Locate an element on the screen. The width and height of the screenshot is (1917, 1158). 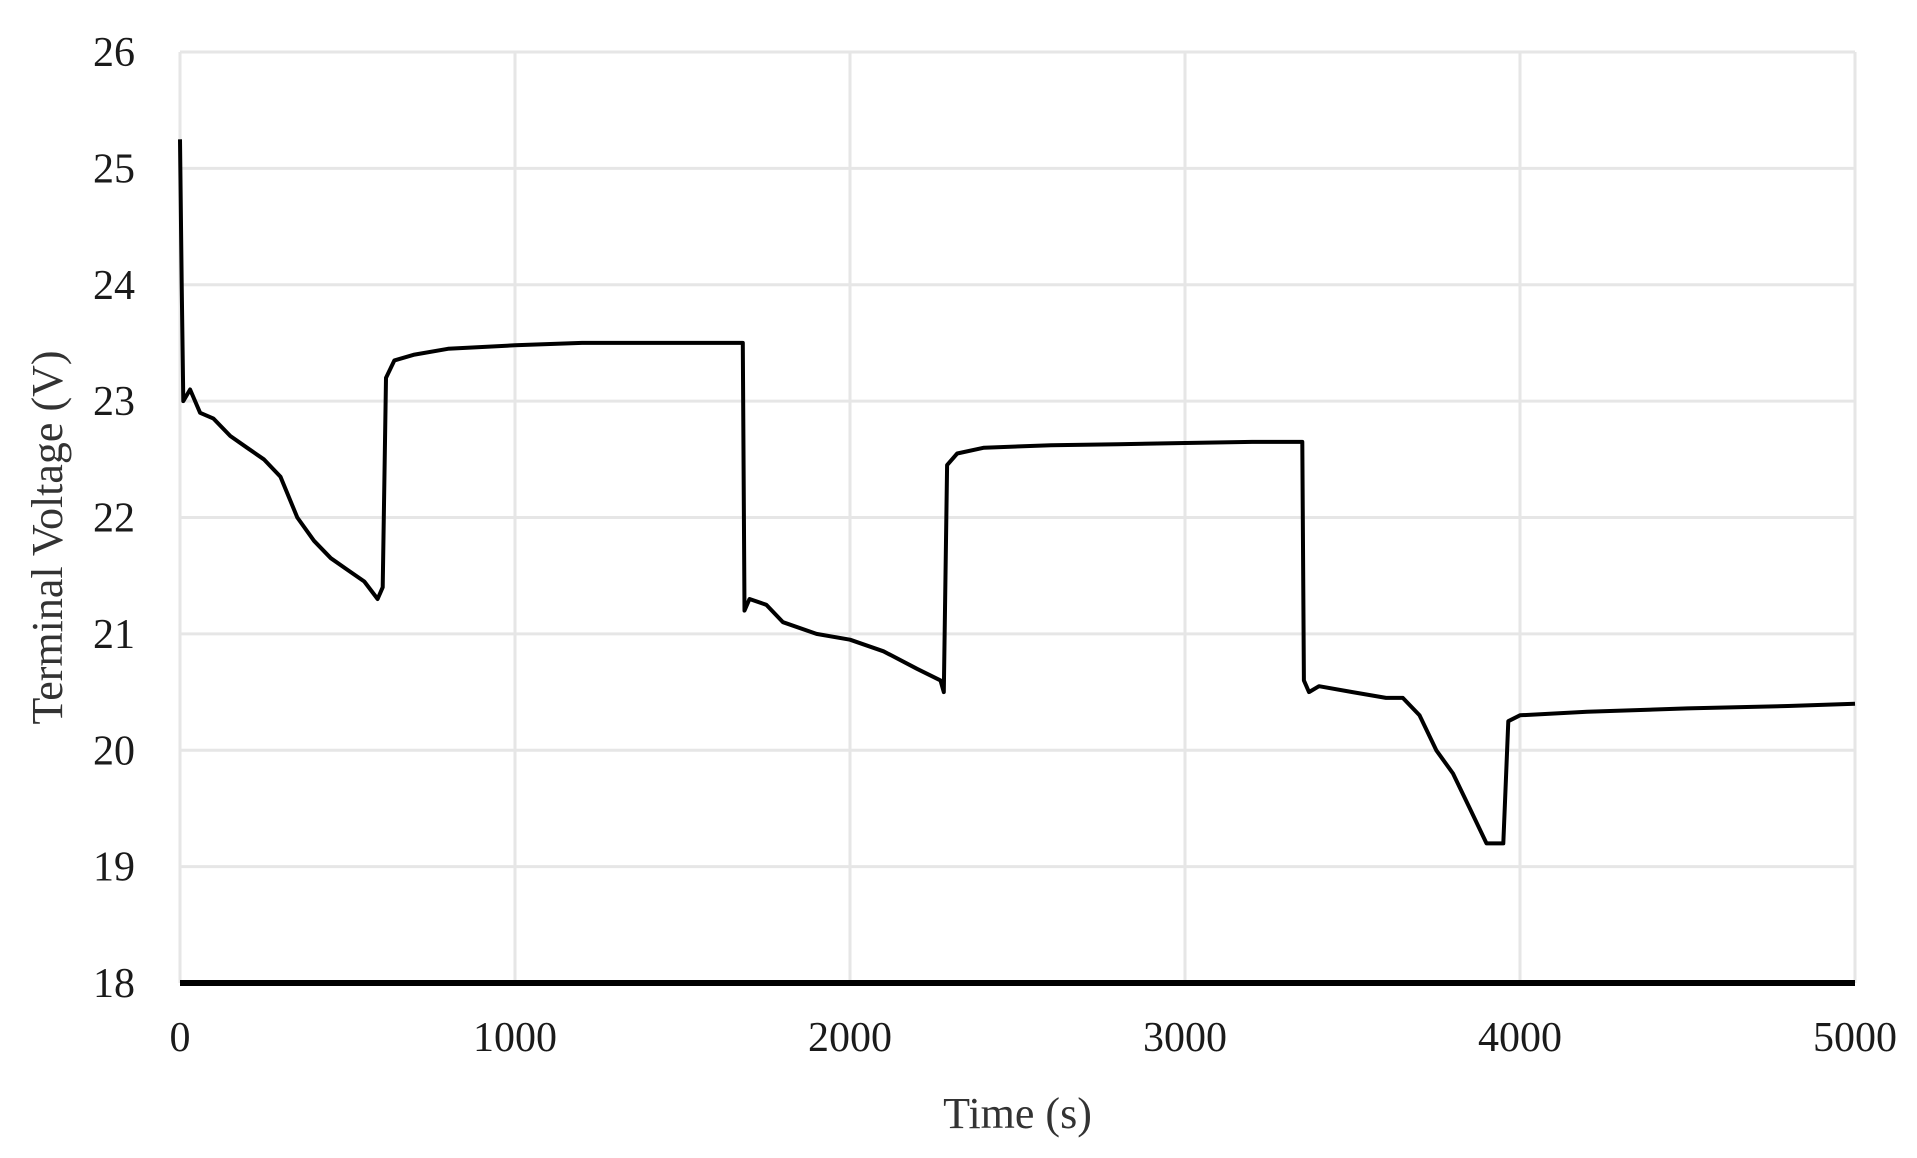
x-tick-label: 5000 is located at coordinates (1855, 1038).